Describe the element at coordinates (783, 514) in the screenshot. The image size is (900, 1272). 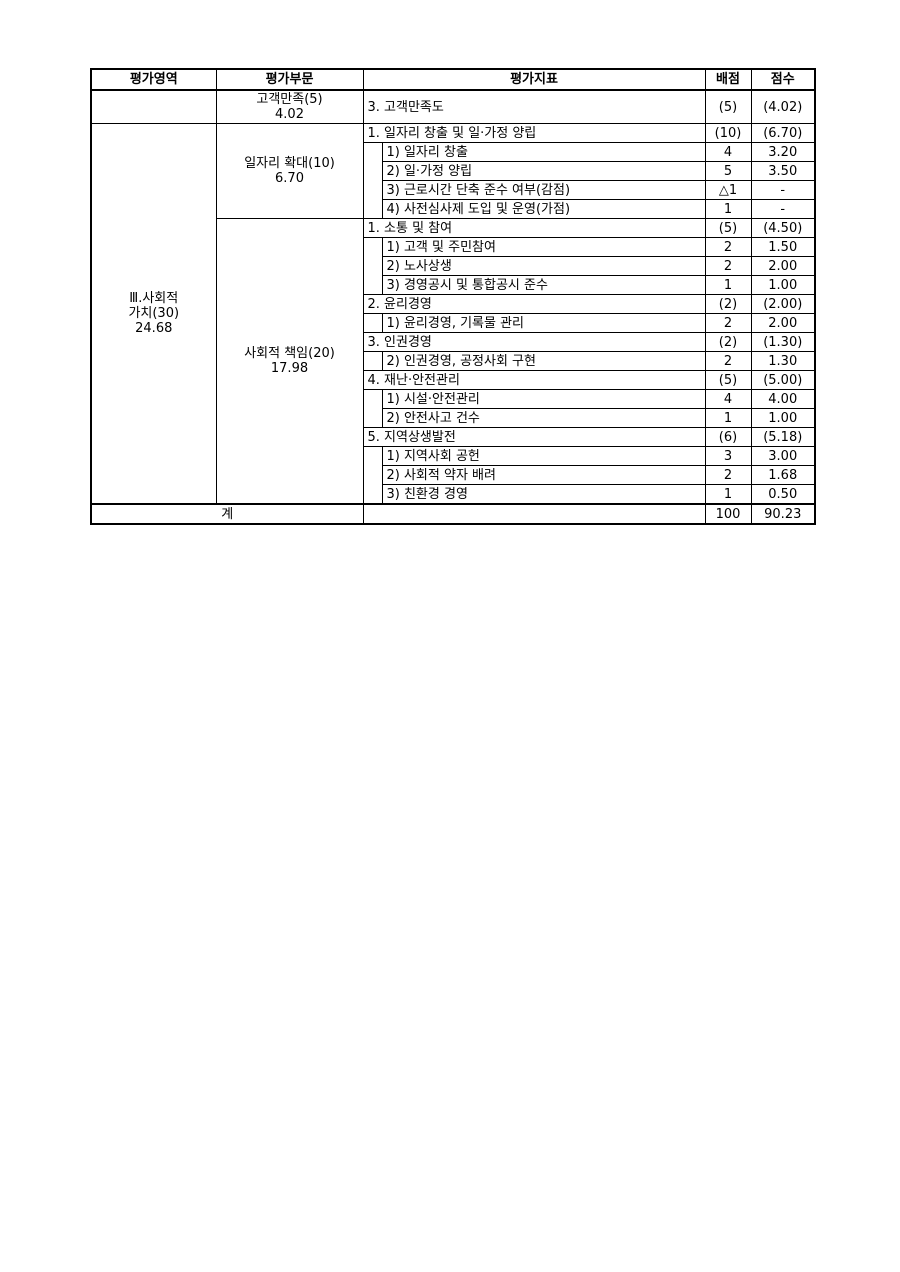
I see `total-score: 90.23` at that location.